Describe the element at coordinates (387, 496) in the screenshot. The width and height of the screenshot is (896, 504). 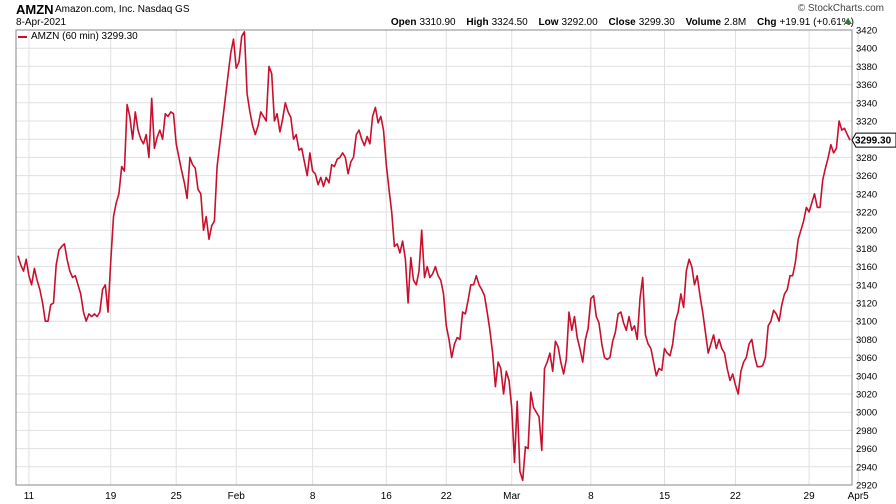
I see `x-tick-label: 16` at that location.